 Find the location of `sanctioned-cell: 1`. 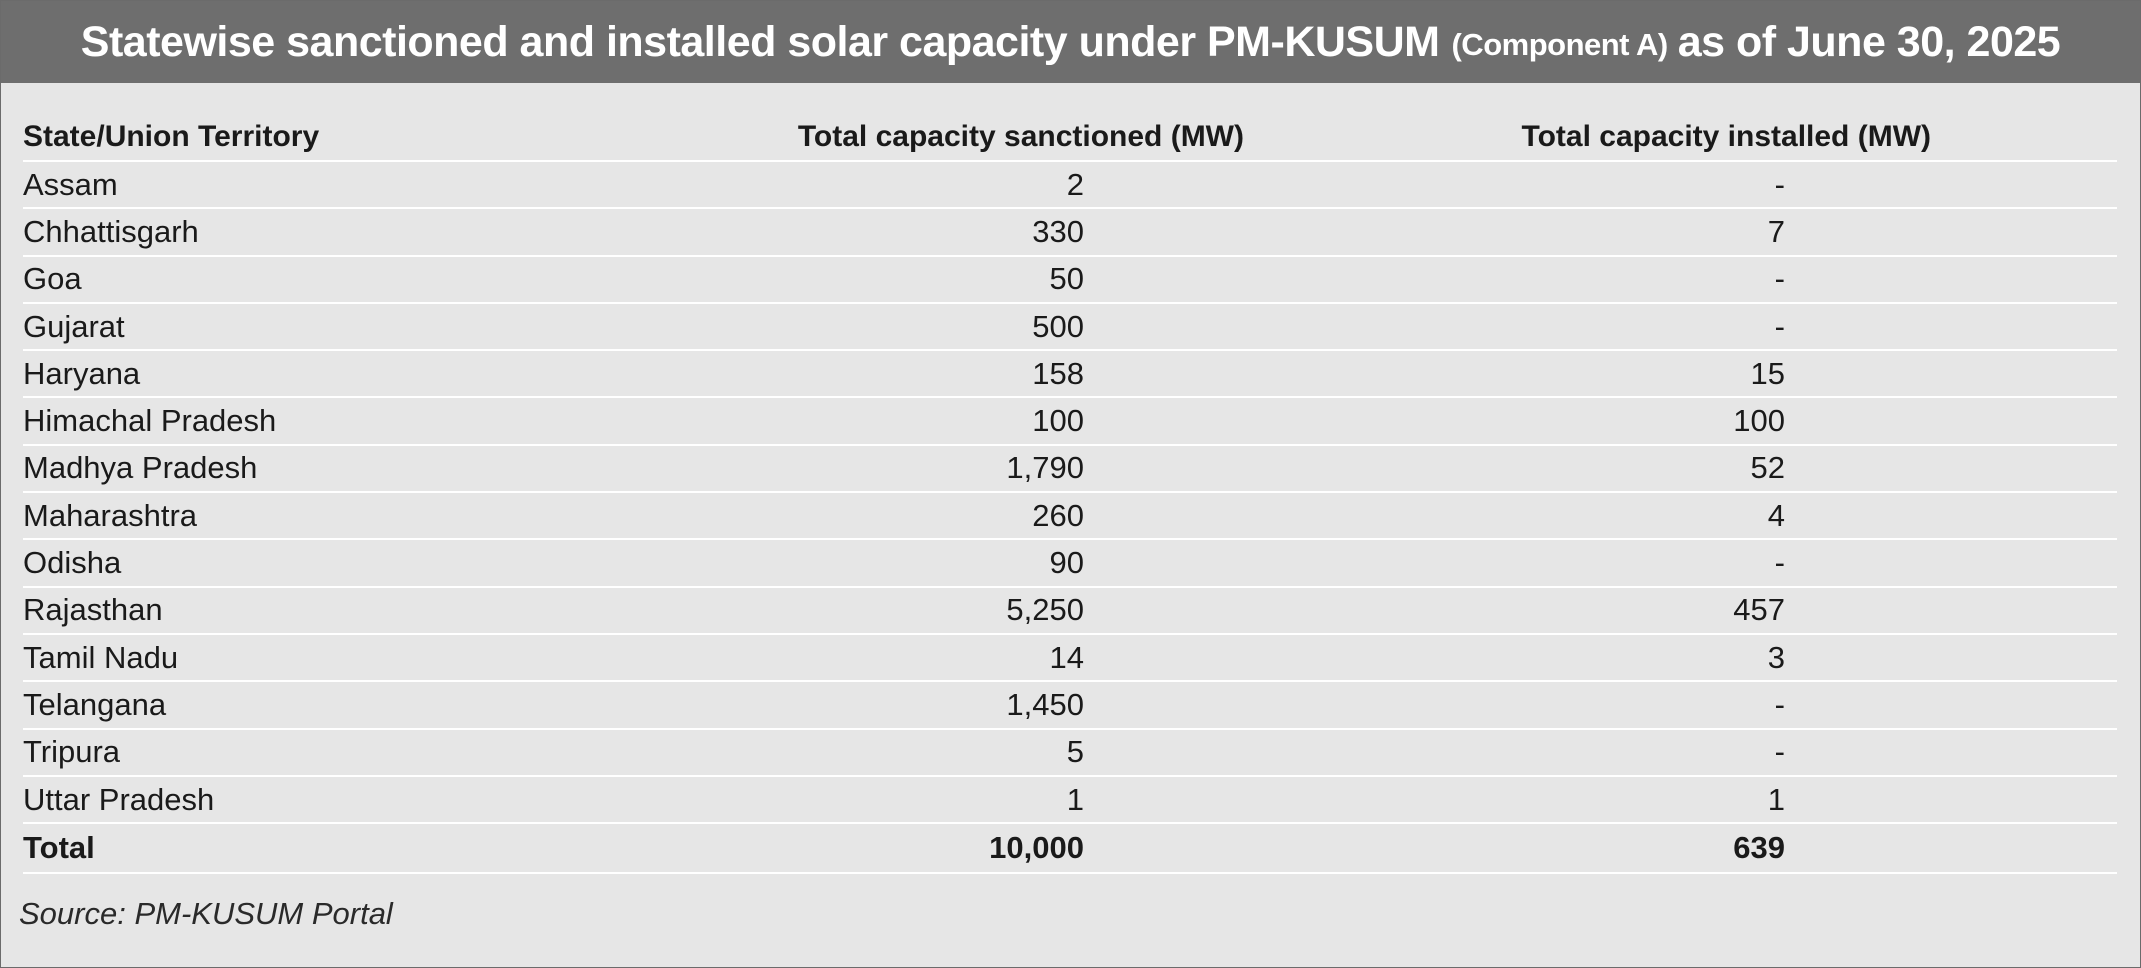

sanctioned-cell: 1 is located at coordinates (948, 800).